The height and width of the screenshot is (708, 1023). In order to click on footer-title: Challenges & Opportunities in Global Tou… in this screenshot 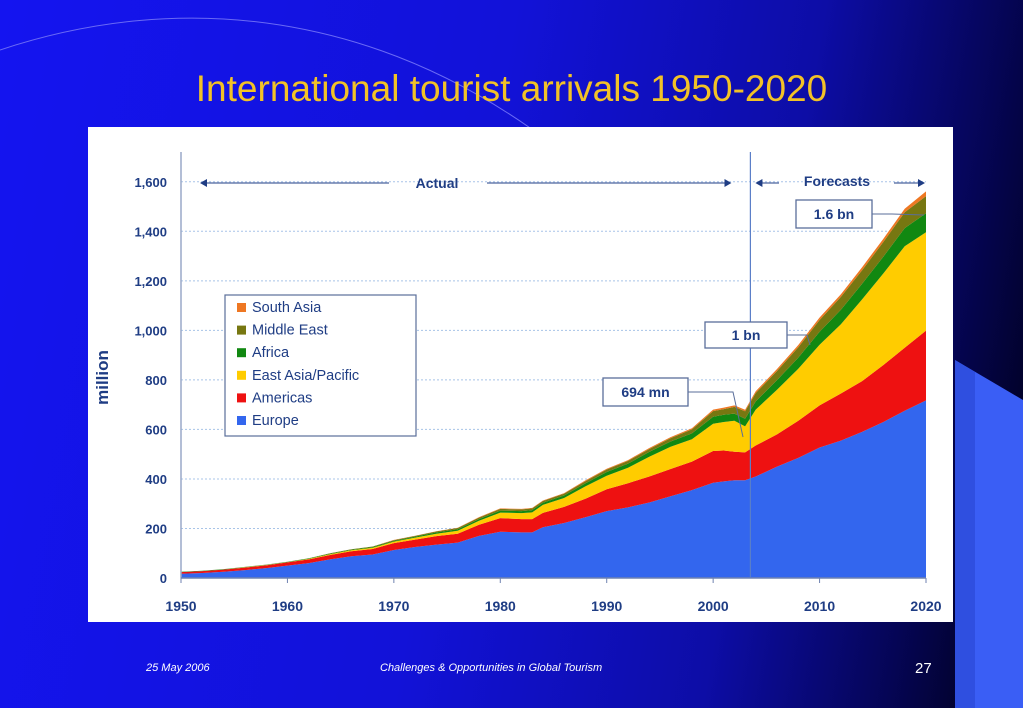, I will do `click(491, 668)`.